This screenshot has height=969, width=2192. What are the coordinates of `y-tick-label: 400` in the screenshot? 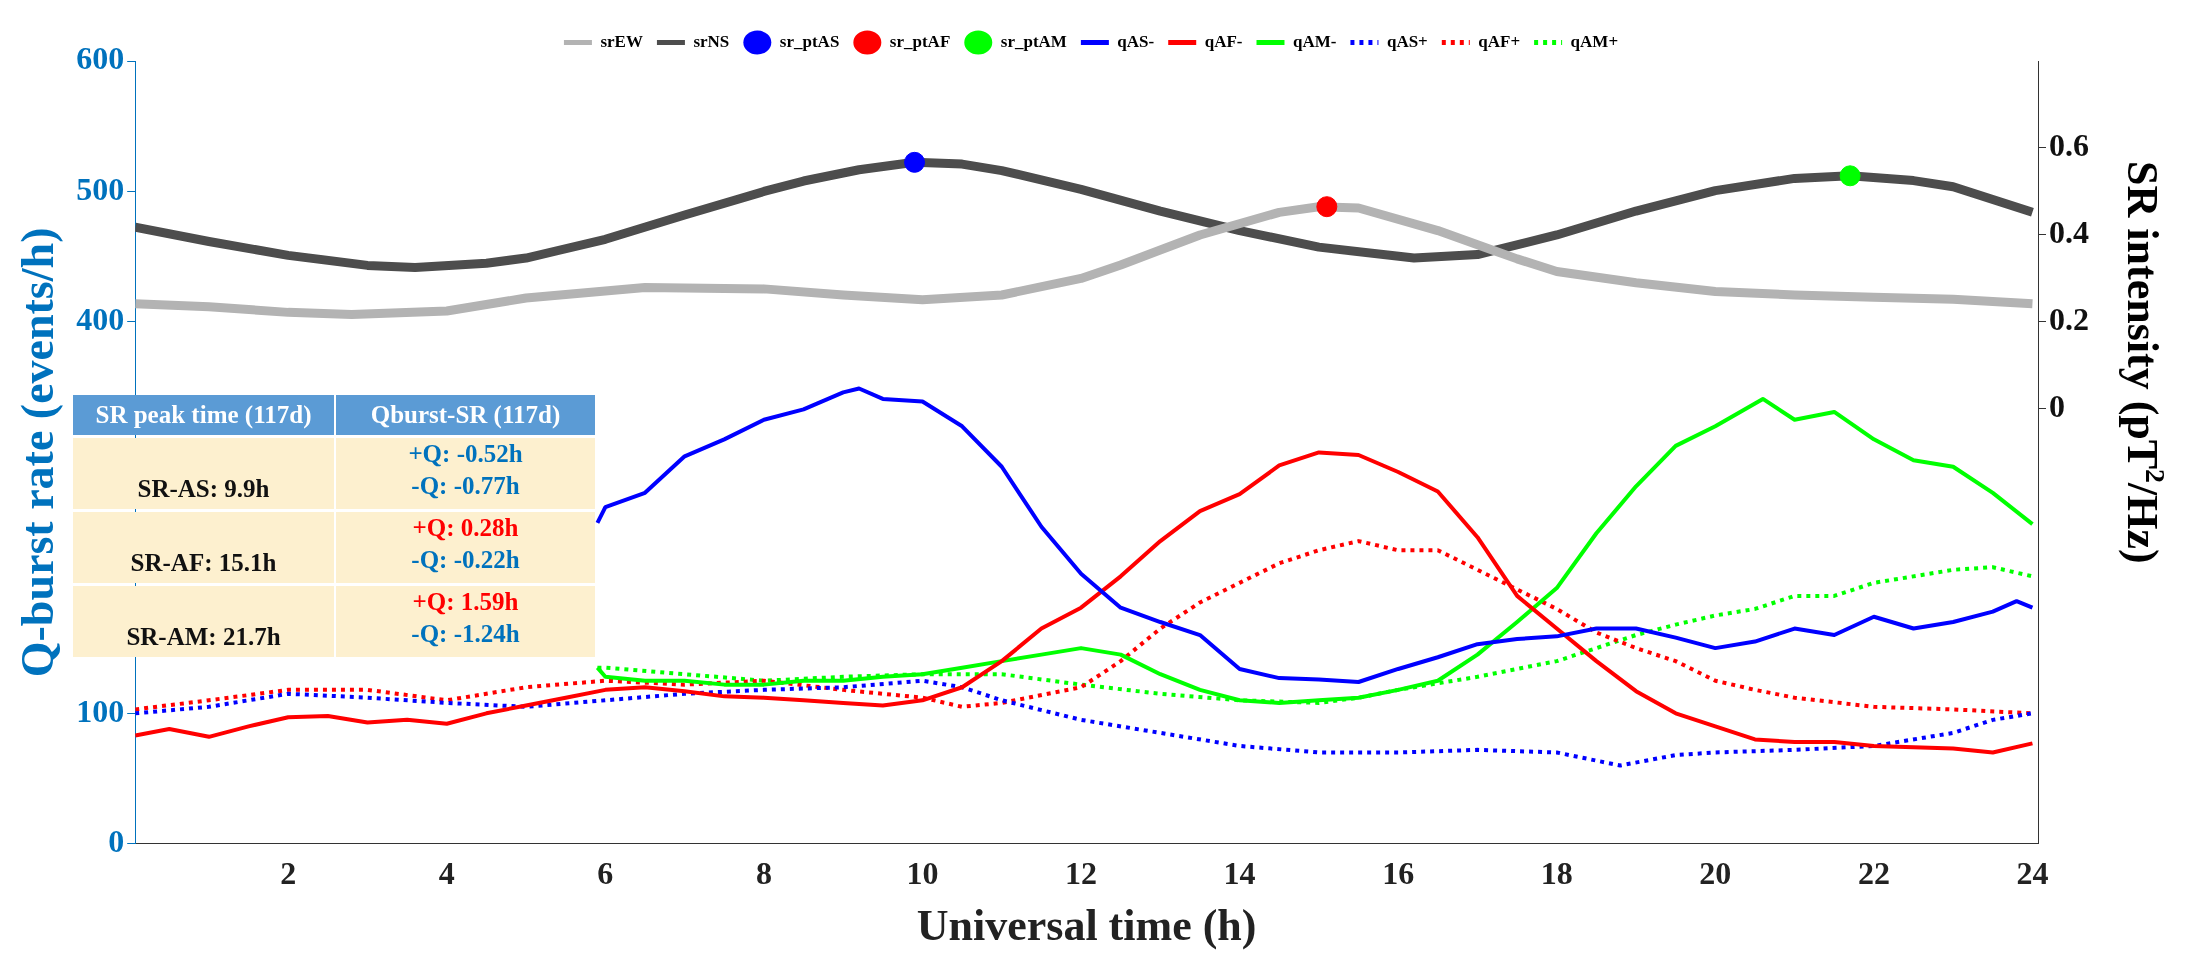 It's located at (100, 319).